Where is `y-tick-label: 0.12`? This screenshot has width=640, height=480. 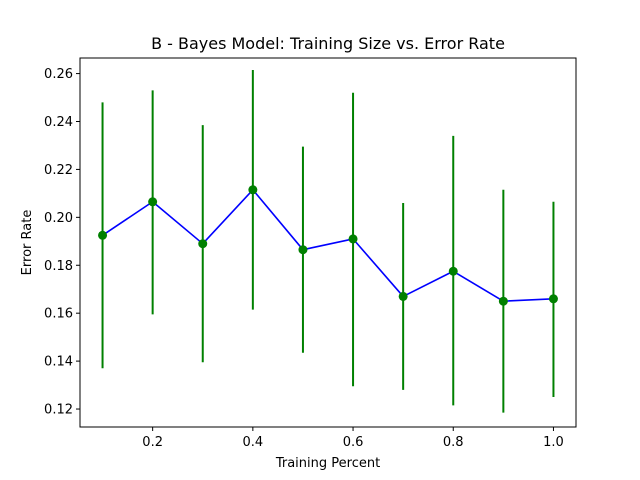 y-tick-label: 0.12 is located at coordinates (58, 410).